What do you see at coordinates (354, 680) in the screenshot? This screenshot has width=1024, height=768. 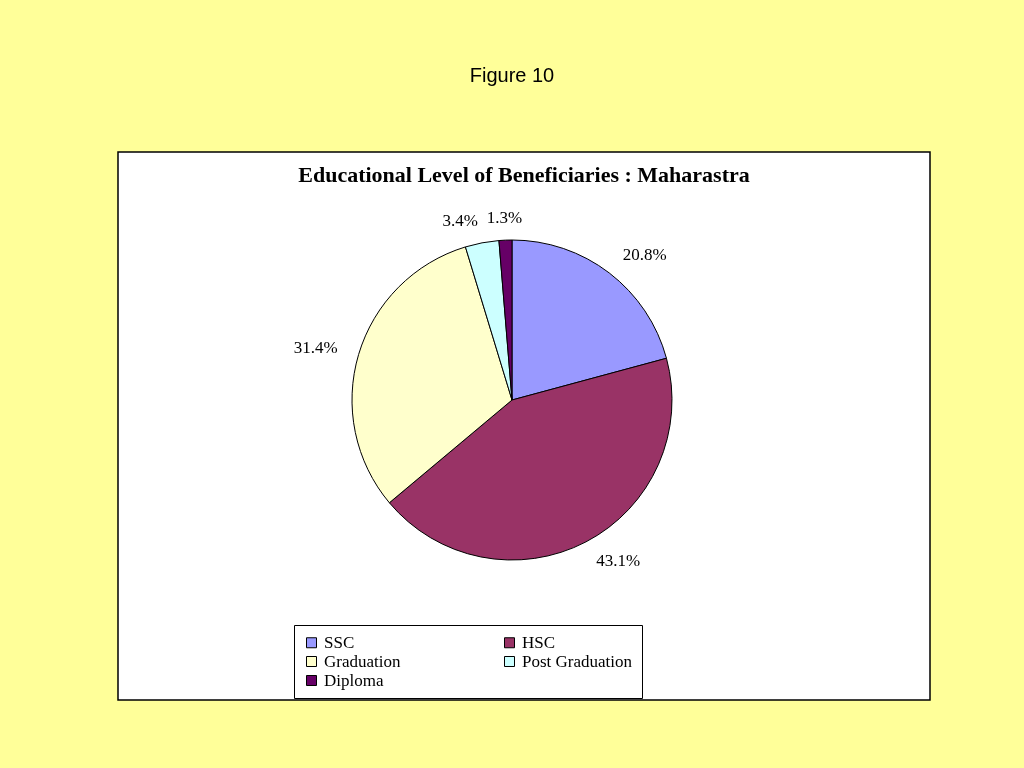 I see `legend-label: Diploma` at bounding box center [354, 680].